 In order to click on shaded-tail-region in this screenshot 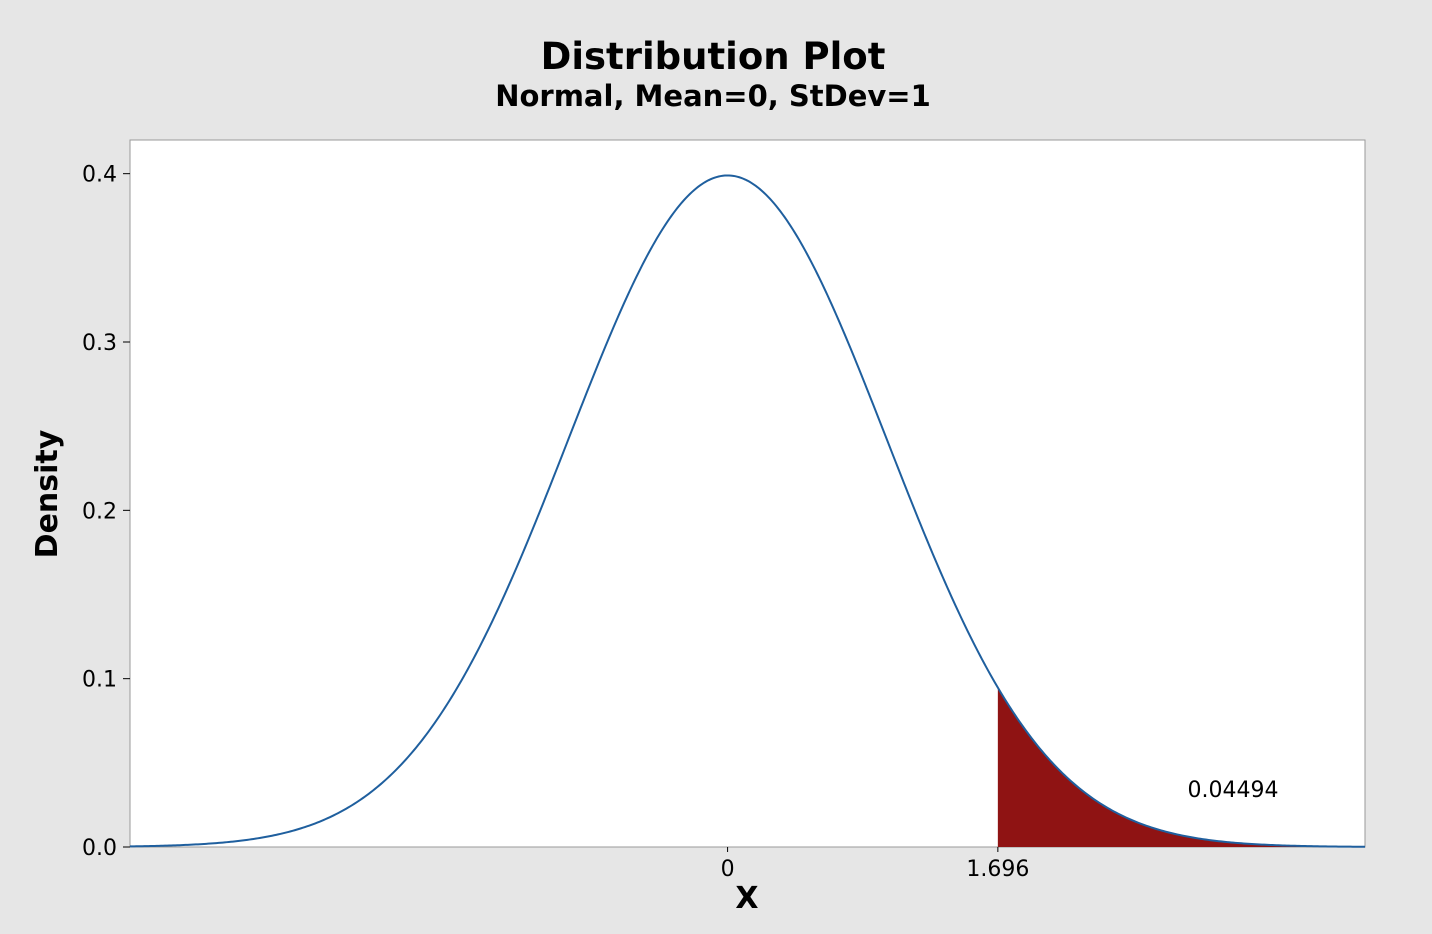, I will do `click(1181, 767)`.